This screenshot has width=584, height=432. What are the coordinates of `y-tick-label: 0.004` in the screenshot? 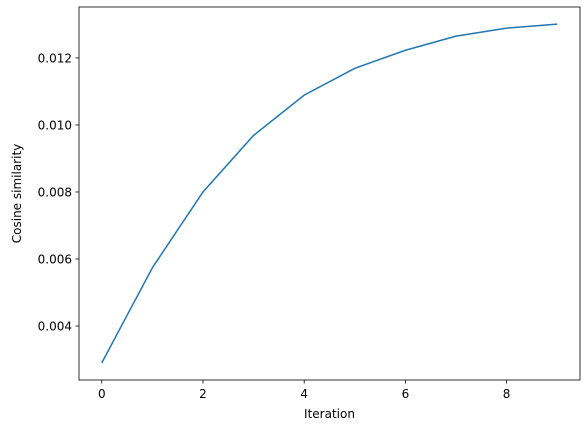 It's located at (55, 327).